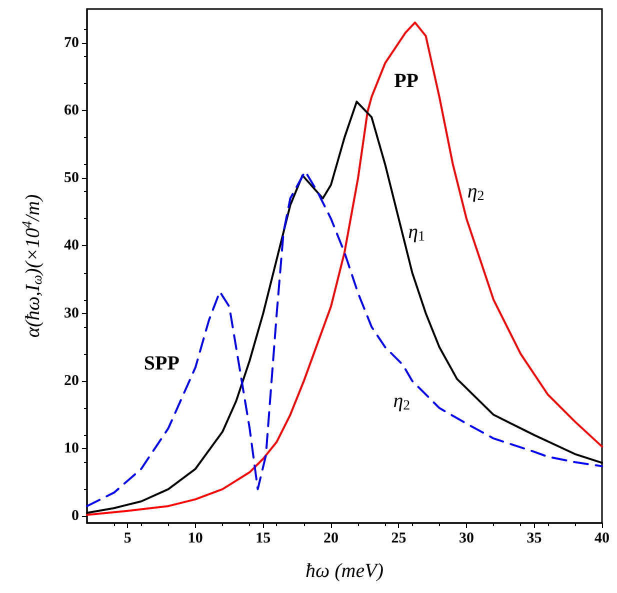  Describe the element at coordinates (162, 363) in the screenshot. I see `annotation: SPP` at that location.